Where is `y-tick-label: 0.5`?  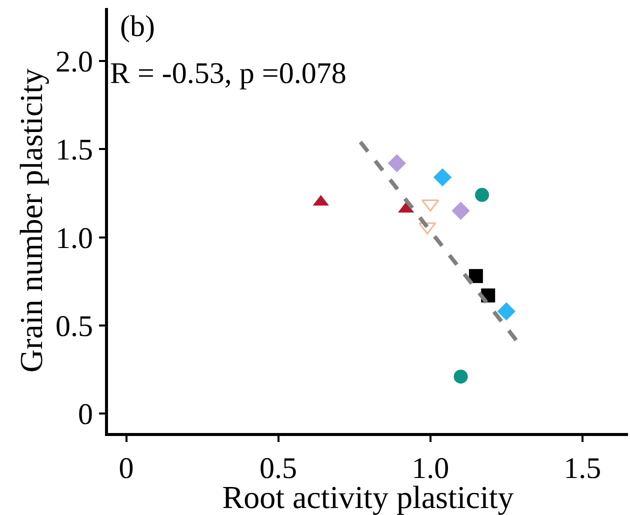
y-tick-label: 0.5 is located at coordinates (74, 326).